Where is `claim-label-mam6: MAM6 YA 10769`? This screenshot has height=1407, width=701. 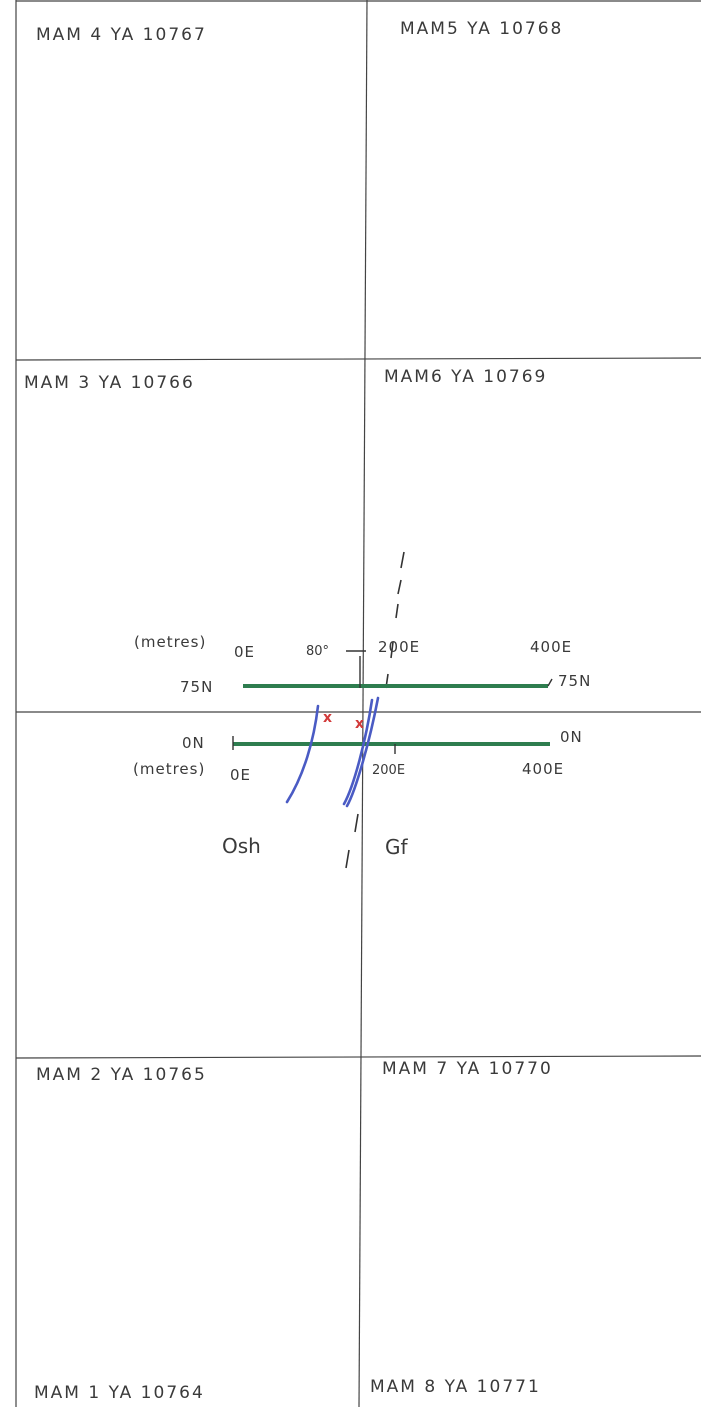
claim-label-mam6: MAM6 YA 10769 is located at coordinates (465, 377).